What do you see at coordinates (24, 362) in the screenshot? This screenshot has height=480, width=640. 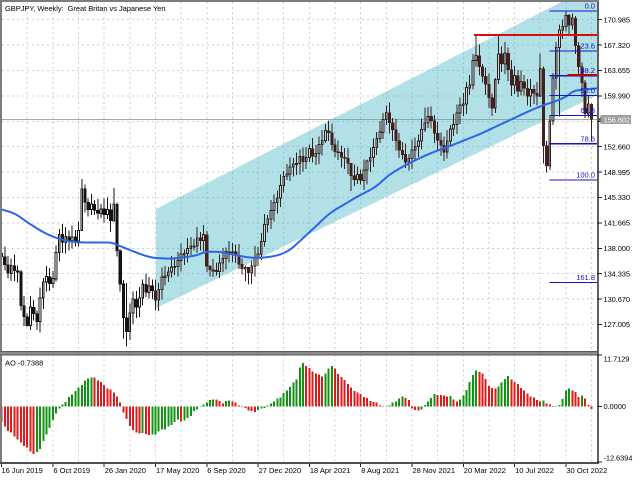 I see `svg-text: AO -0.7388` at bounding box center [24, 362].